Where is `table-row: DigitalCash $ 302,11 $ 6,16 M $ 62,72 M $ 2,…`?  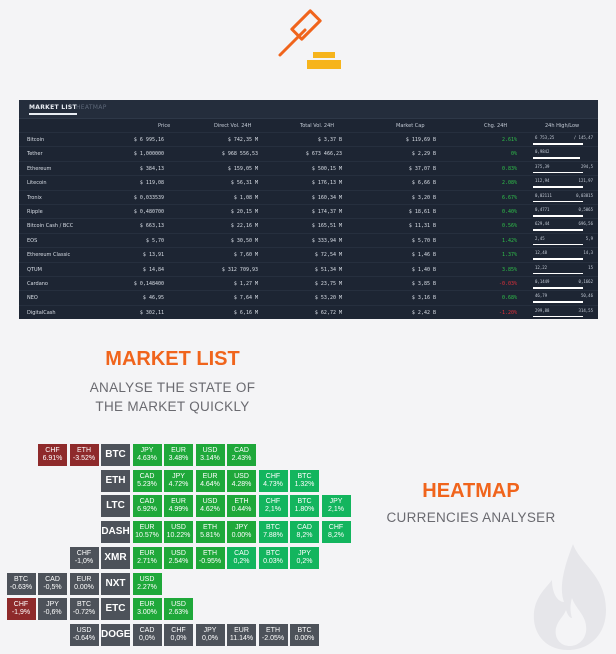 table-row: DigitalCash $ 302,11 $ 6,16 M $ 62,72 M $ 2,… is located at coordinates (308, 312).